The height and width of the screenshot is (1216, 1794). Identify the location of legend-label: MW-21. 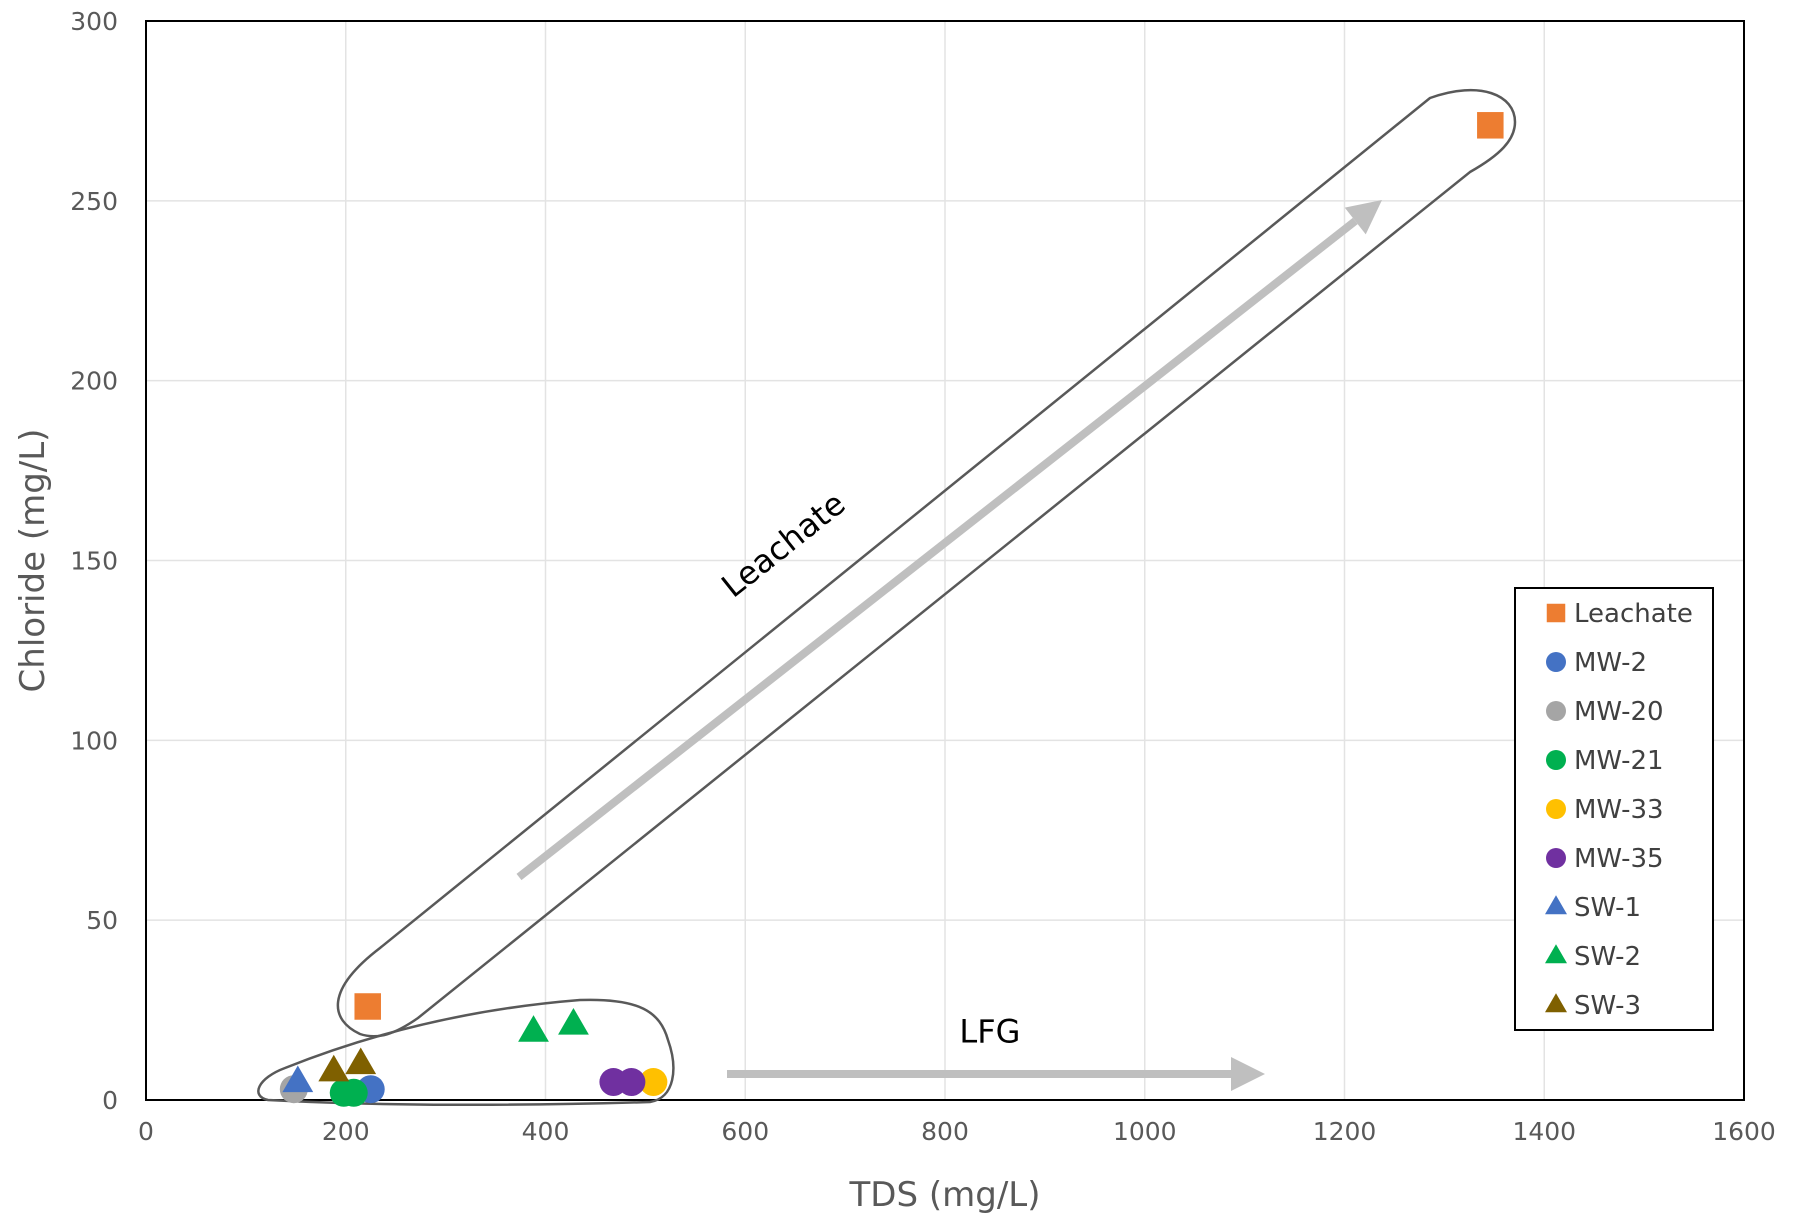
(1619, 761).